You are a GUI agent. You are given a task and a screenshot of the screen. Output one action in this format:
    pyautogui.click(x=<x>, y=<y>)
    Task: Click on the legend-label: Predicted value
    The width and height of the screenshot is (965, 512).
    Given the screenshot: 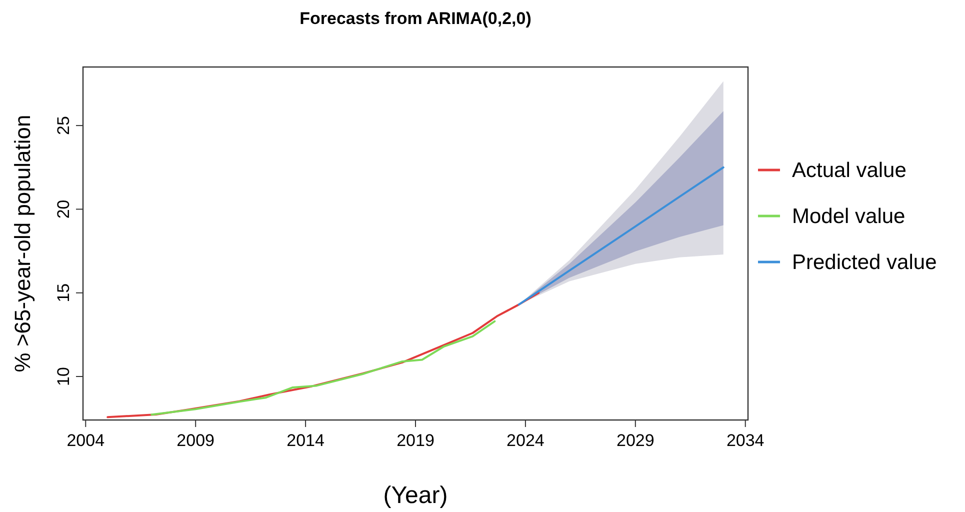 What is the action you would take?
    pyautogui.click(x=864, y=262)
    